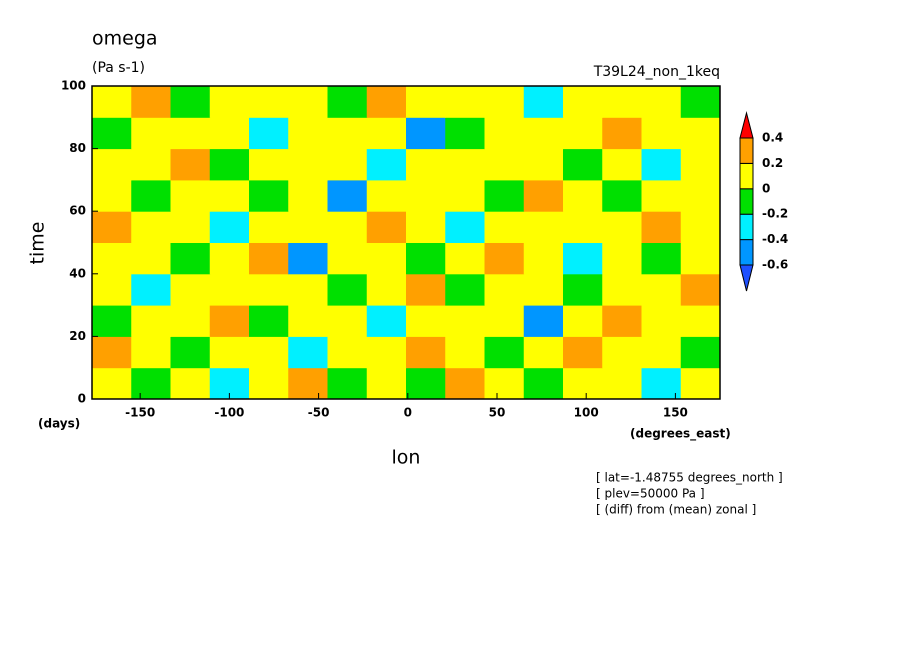 The image size is (904, 654). I want to click on x-tick-label: 50, so click(497, 413).